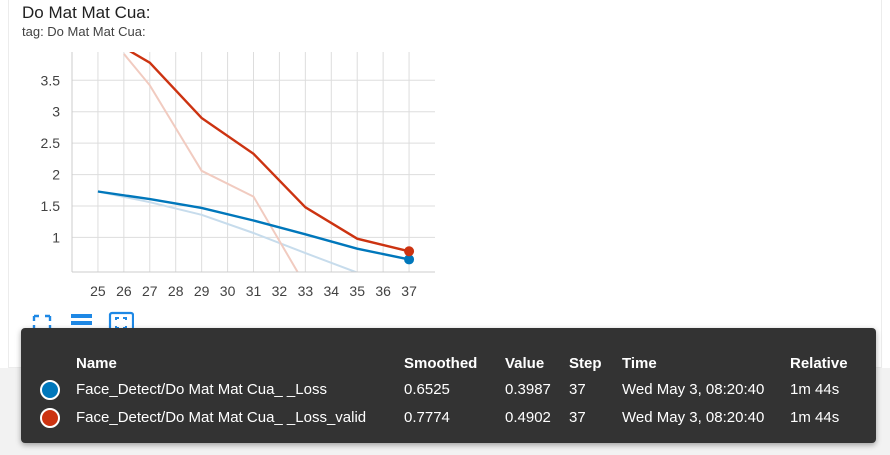  Describe the element at coordinates (357, 291) in the screenshot. I see `x-tick-label: 35` at that location.